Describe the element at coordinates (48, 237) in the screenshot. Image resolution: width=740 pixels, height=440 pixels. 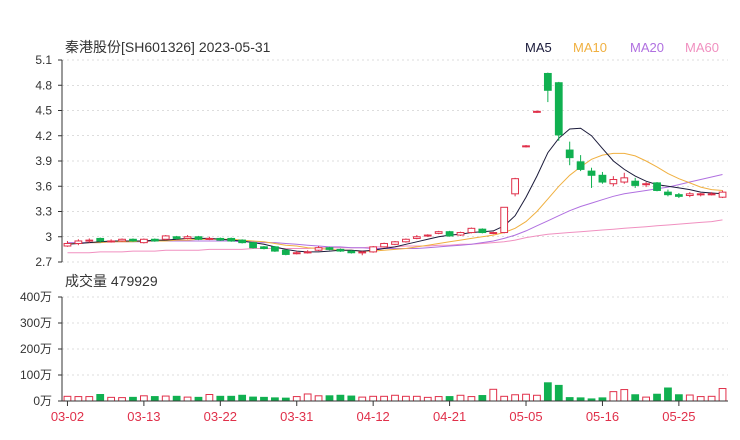
I see `price-tick-label: 3` at that location.